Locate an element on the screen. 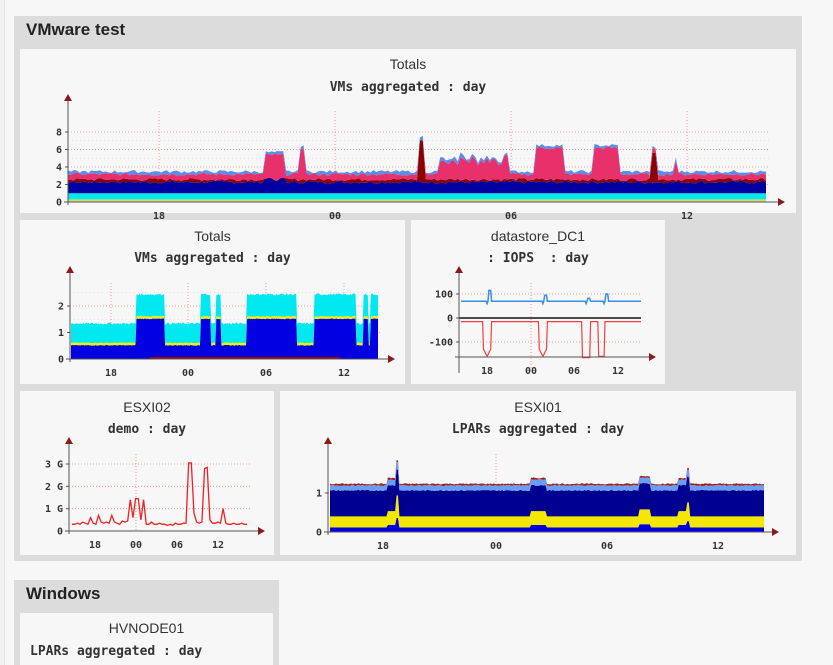 The width and height of the screenshot is (833, 665). y-tick-label: 8 is located at coordinates (59, 133).